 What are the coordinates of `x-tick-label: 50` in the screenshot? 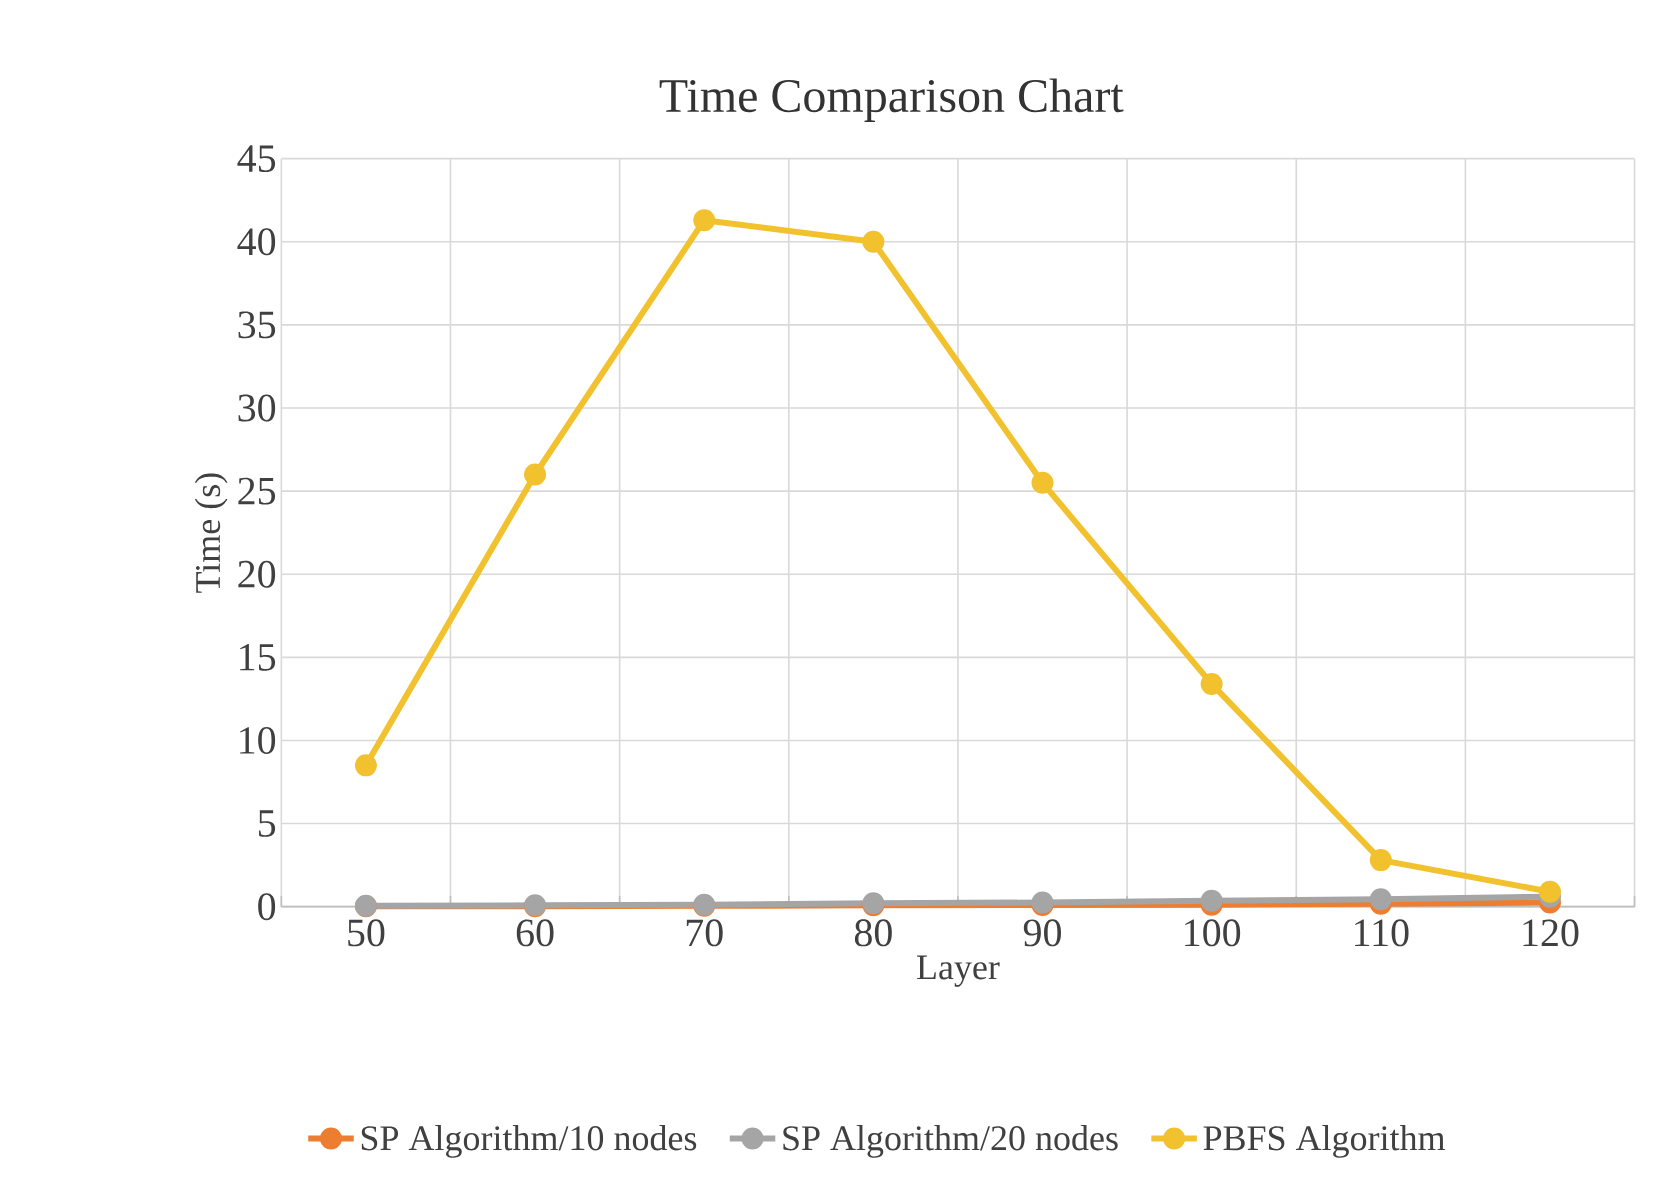 It's located at (366, 933).